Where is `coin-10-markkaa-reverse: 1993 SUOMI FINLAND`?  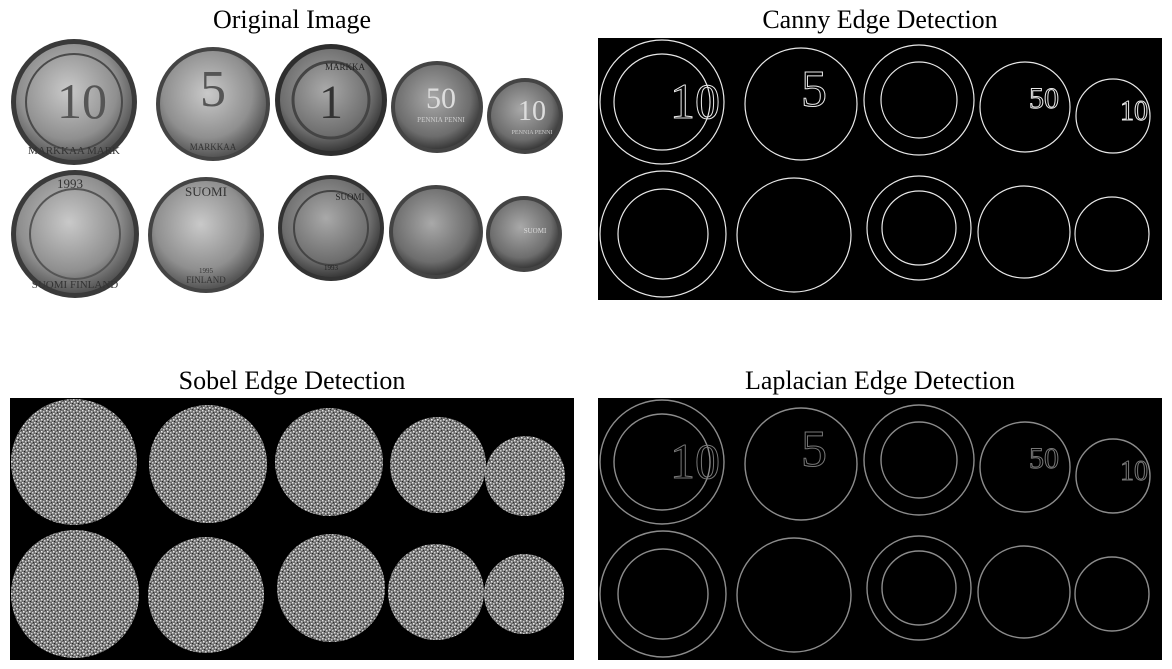 coin-10-markkaa-reverse: 1993 SUOMI FINLAND is located at coordinates (75, 234).